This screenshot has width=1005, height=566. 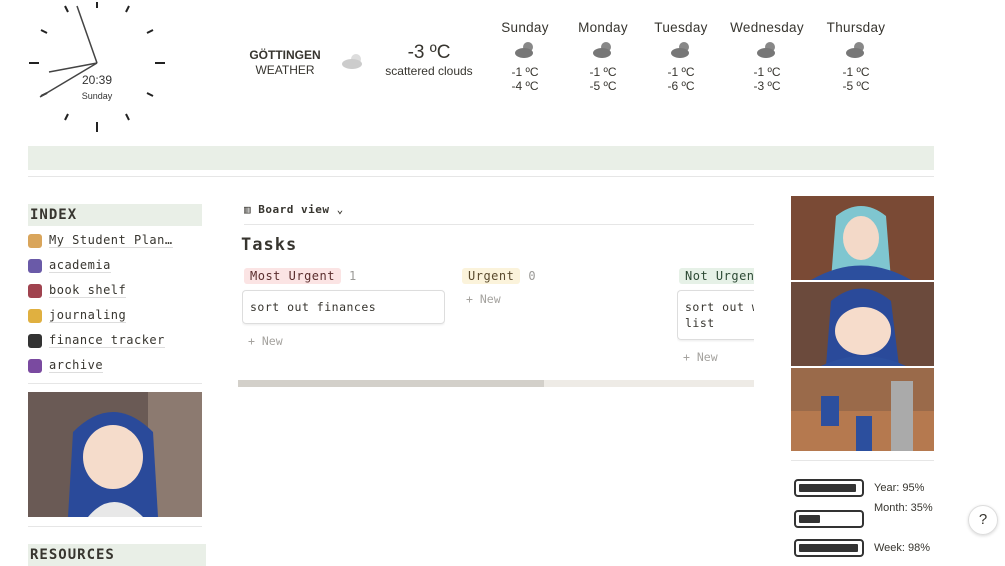 I want to click on condition: scattered clouds, so click(x=429, y=71).